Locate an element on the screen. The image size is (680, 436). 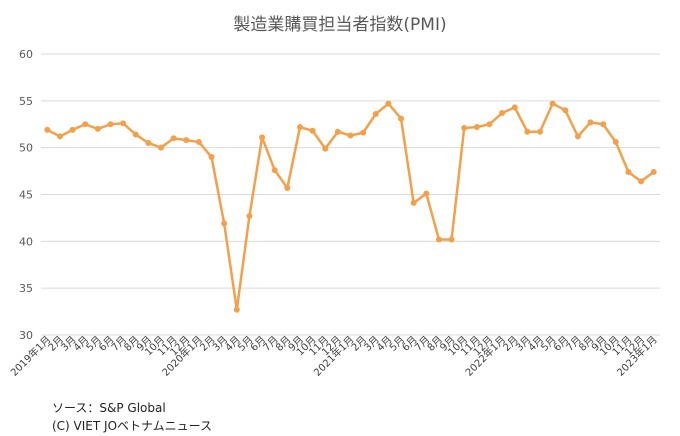
y-tick-label: 60 is located at coordinates (26, 54).